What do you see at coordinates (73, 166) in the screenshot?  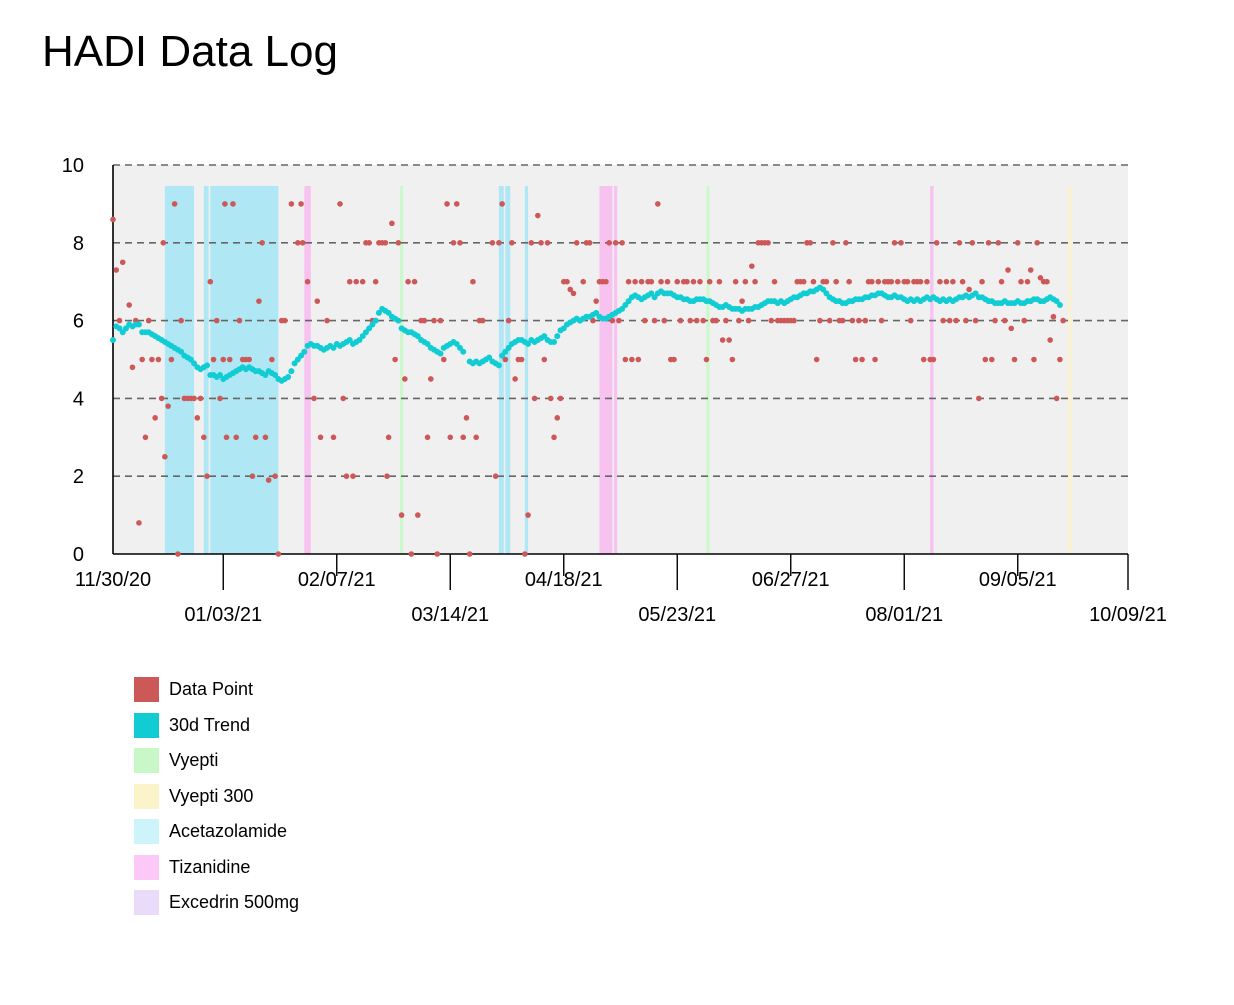 I see `y-tick-label: 10` at bounding box center [73, 166].